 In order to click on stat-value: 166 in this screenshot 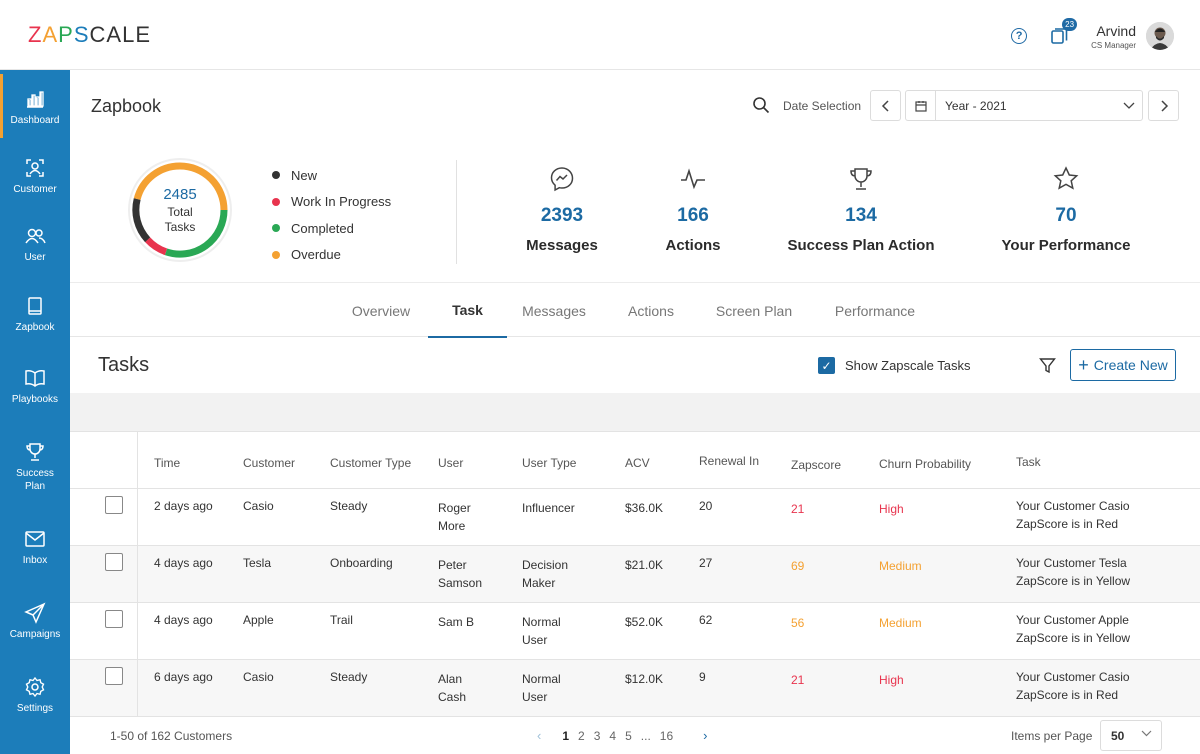, I will do `click(693, 215)`.